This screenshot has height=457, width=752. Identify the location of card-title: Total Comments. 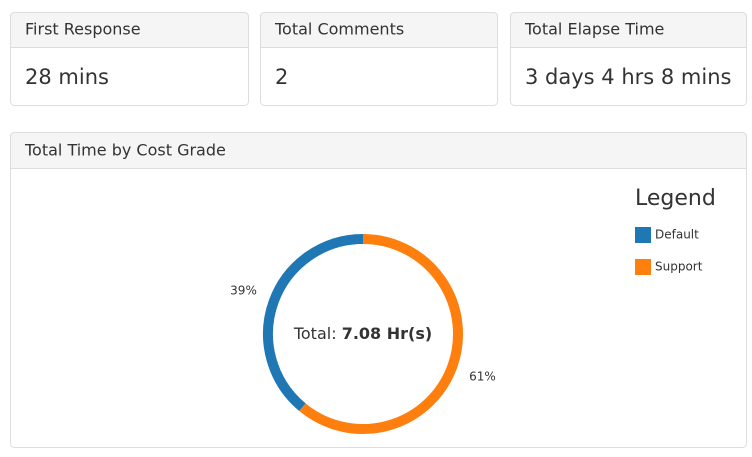
(339, 29).